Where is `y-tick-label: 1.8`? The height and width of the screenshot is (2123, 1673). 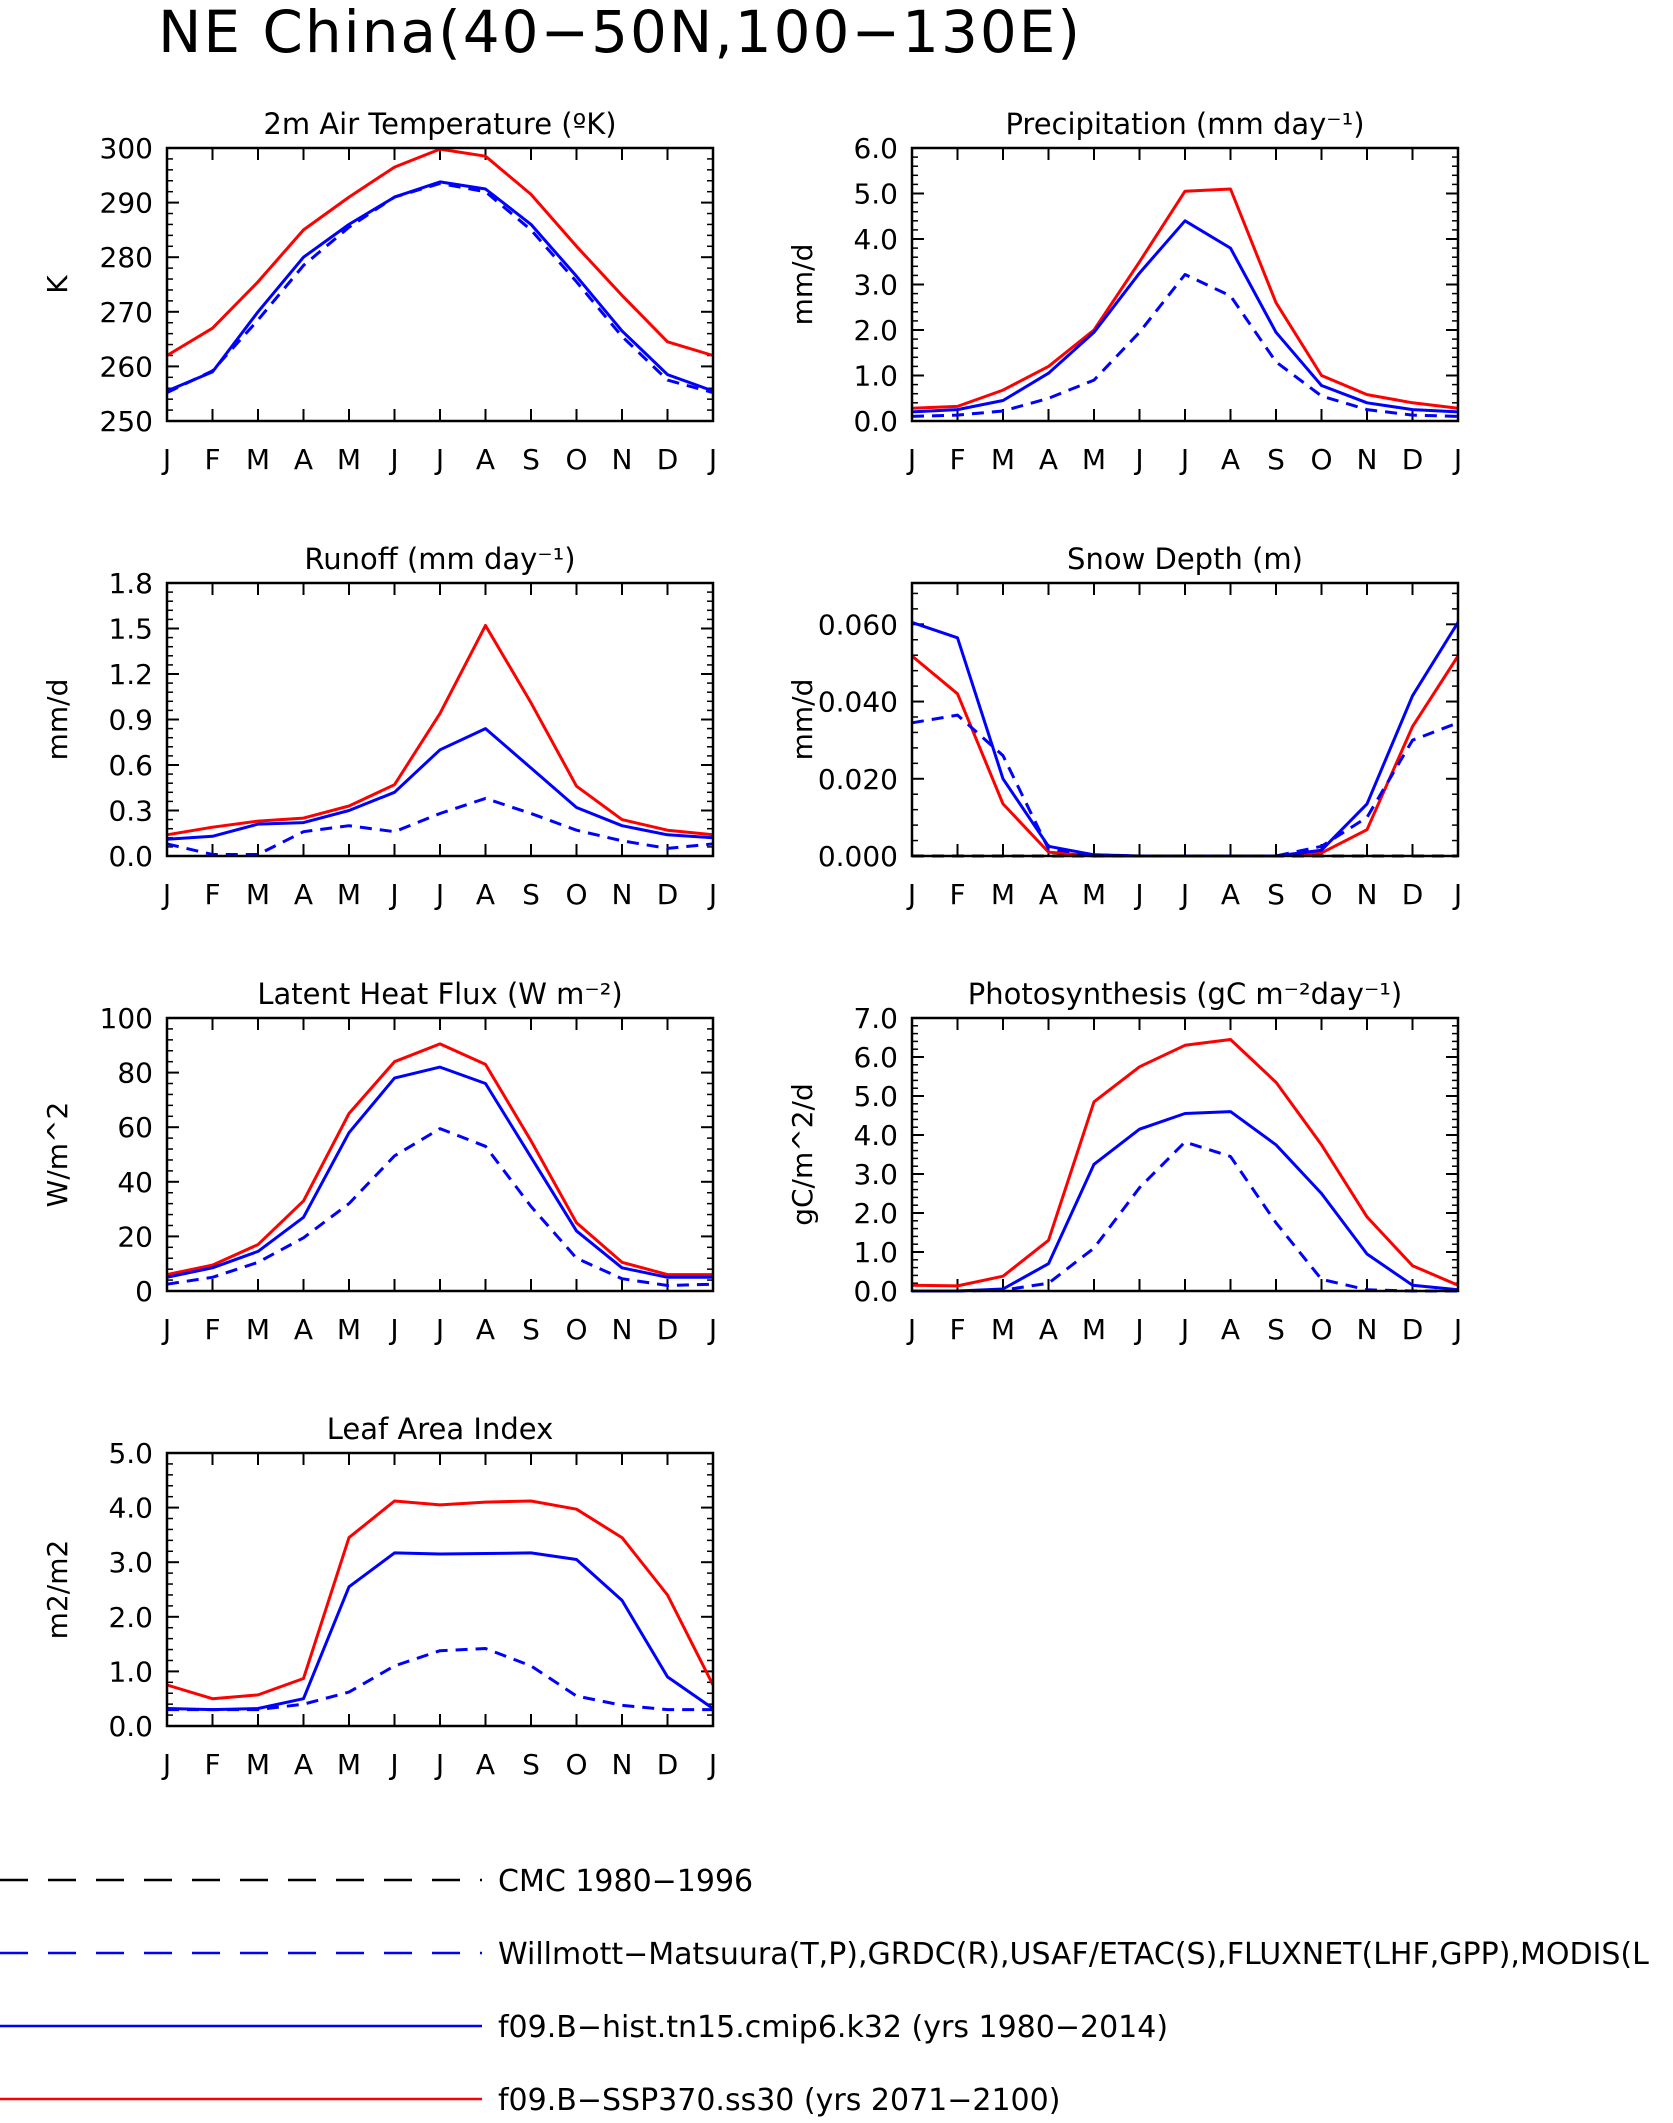
y-tick-label: 1.8 is located at coordinates (130, 583).